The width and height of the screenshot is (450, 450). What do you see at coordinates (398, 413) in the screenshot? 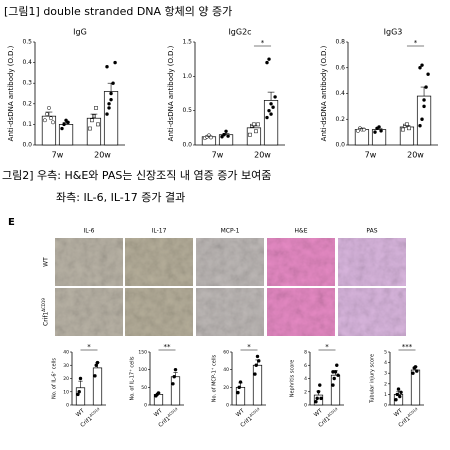
I see `x-tick-label: WT` at bounding box center [398, 413].